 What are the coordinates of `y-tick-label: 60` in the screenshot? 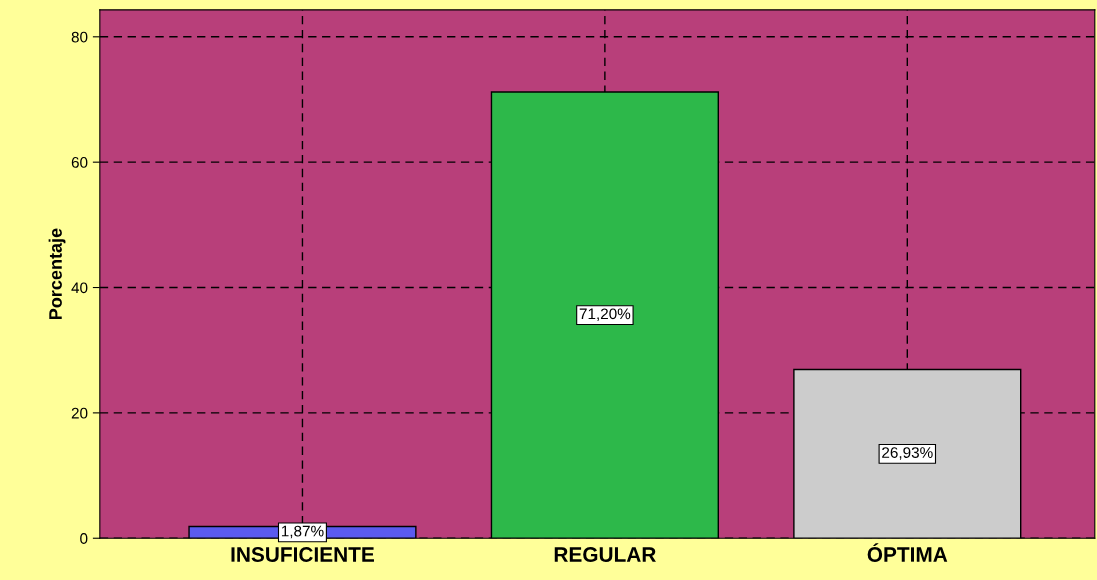 It's located at (79, 162).